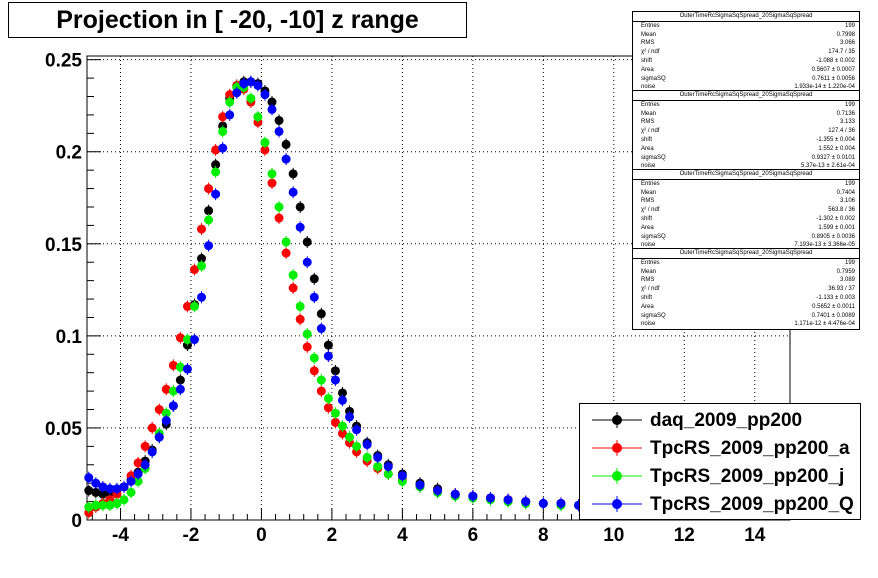 This screenshot has width=878, height=578. I want to click on stats-value: 0.9327 ± 0.0101, so click(833, 157).